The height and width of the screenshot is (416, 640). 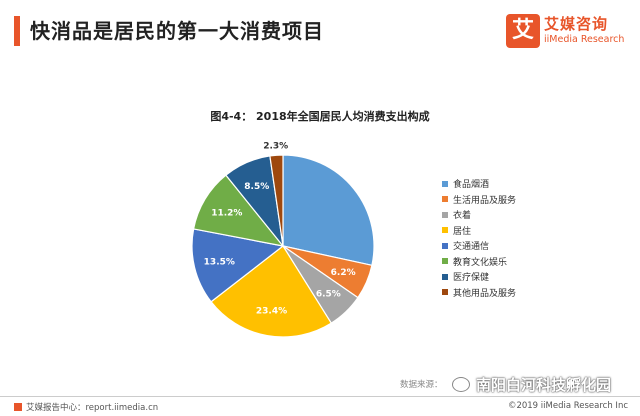 I want to click on legend-label: 衣着, so click(x=462, y=216).